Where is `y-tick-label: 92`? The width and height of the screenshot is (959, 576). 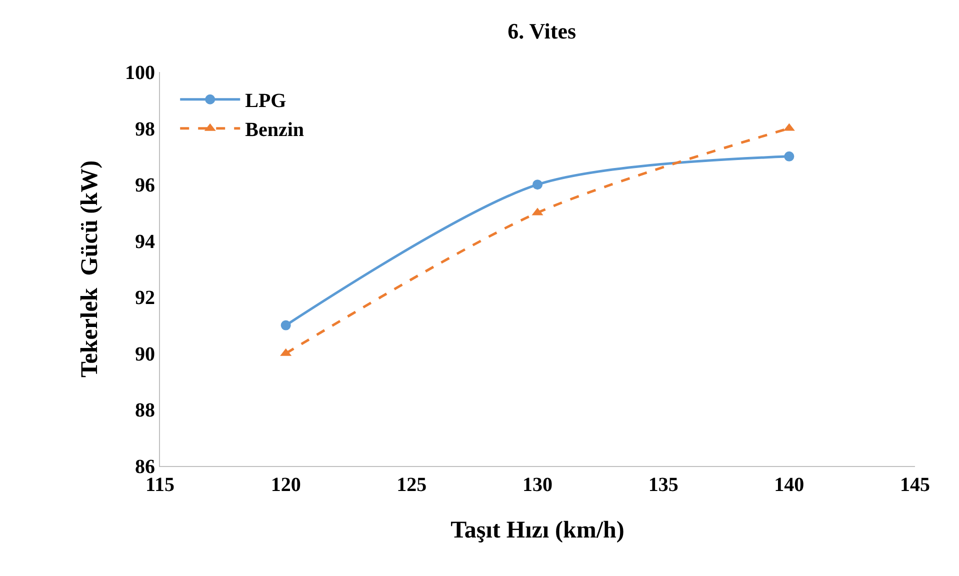
y-tick-label: 92 is located at coordinates (145, 298).